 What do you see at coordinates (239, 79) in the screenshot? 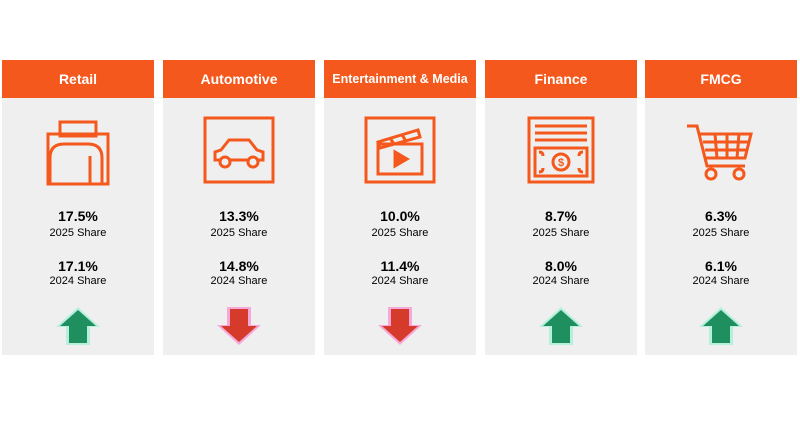
I see `card-title: Automotive` at bounding box center [239, 79].